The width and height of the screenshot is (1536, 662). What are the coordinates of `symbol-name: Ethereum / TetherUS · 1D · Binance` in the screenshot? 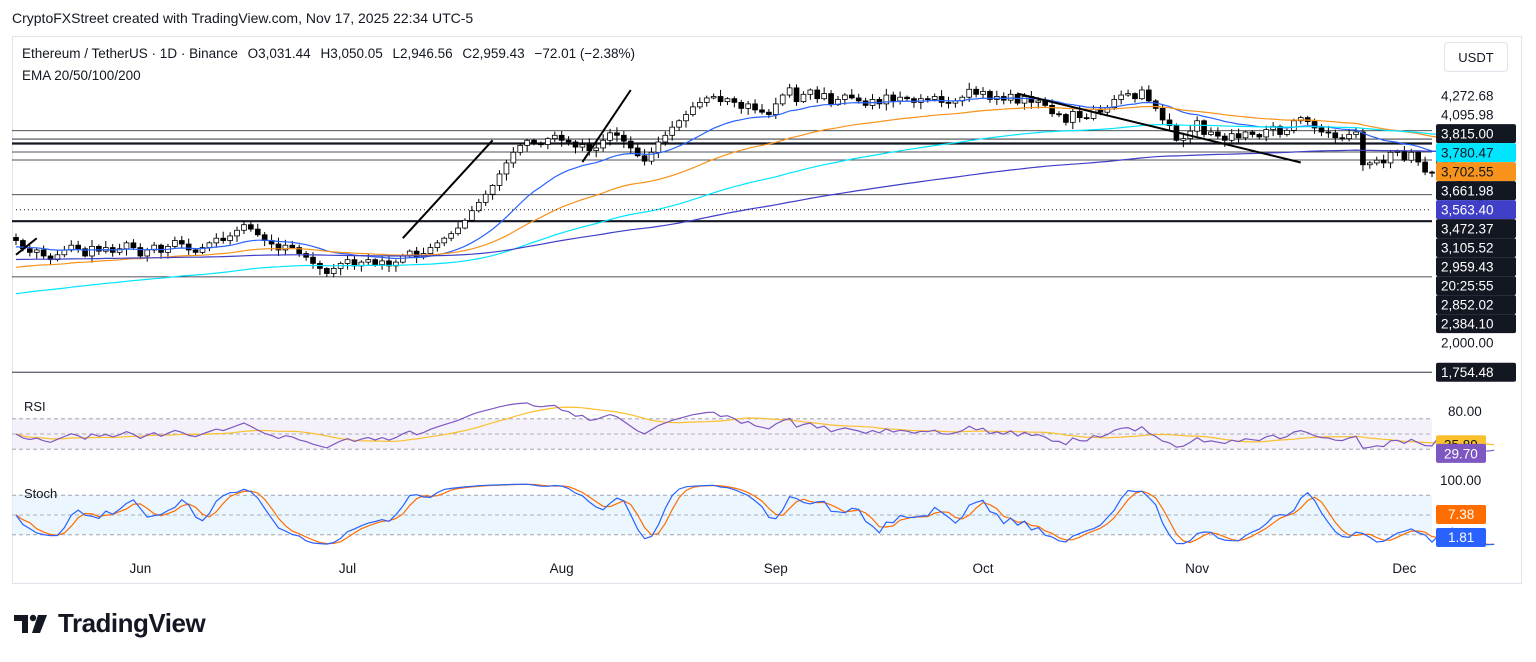 It's located at (130, 53).